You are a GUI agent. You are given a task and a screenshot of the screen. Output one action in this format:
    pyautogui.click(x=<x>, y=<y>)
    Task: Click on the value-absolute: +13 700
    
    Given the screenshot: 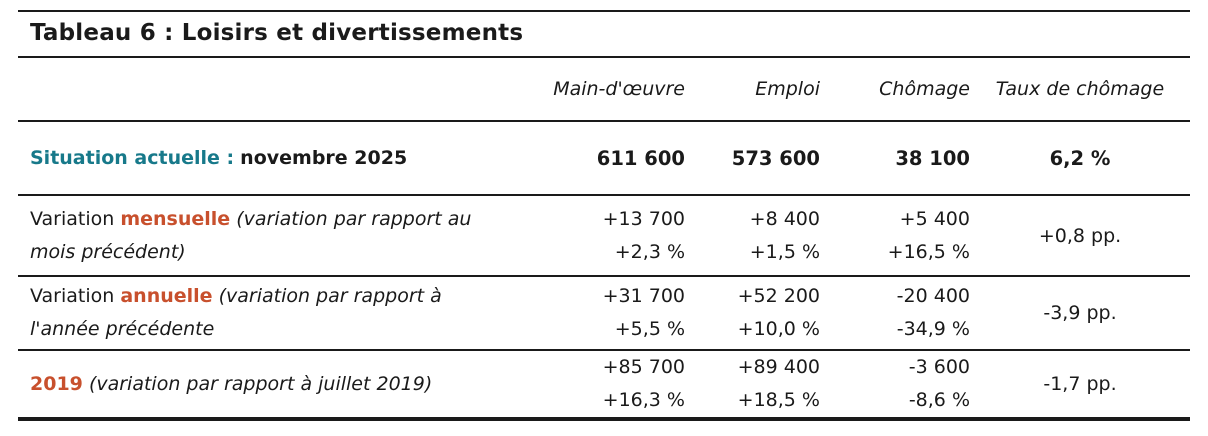 What is the action you would take?
    pyautogui.click(x=643, y=218)
    